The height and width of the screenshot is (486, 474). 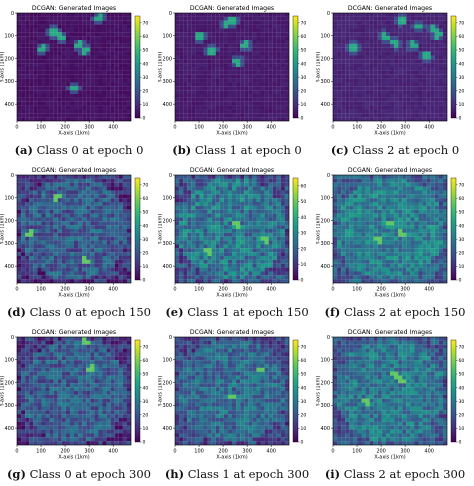 What do you see at coordinates (170, 176) in the screenshot?
I see `y-tick-label: 0` at bounding box center [170, 176].